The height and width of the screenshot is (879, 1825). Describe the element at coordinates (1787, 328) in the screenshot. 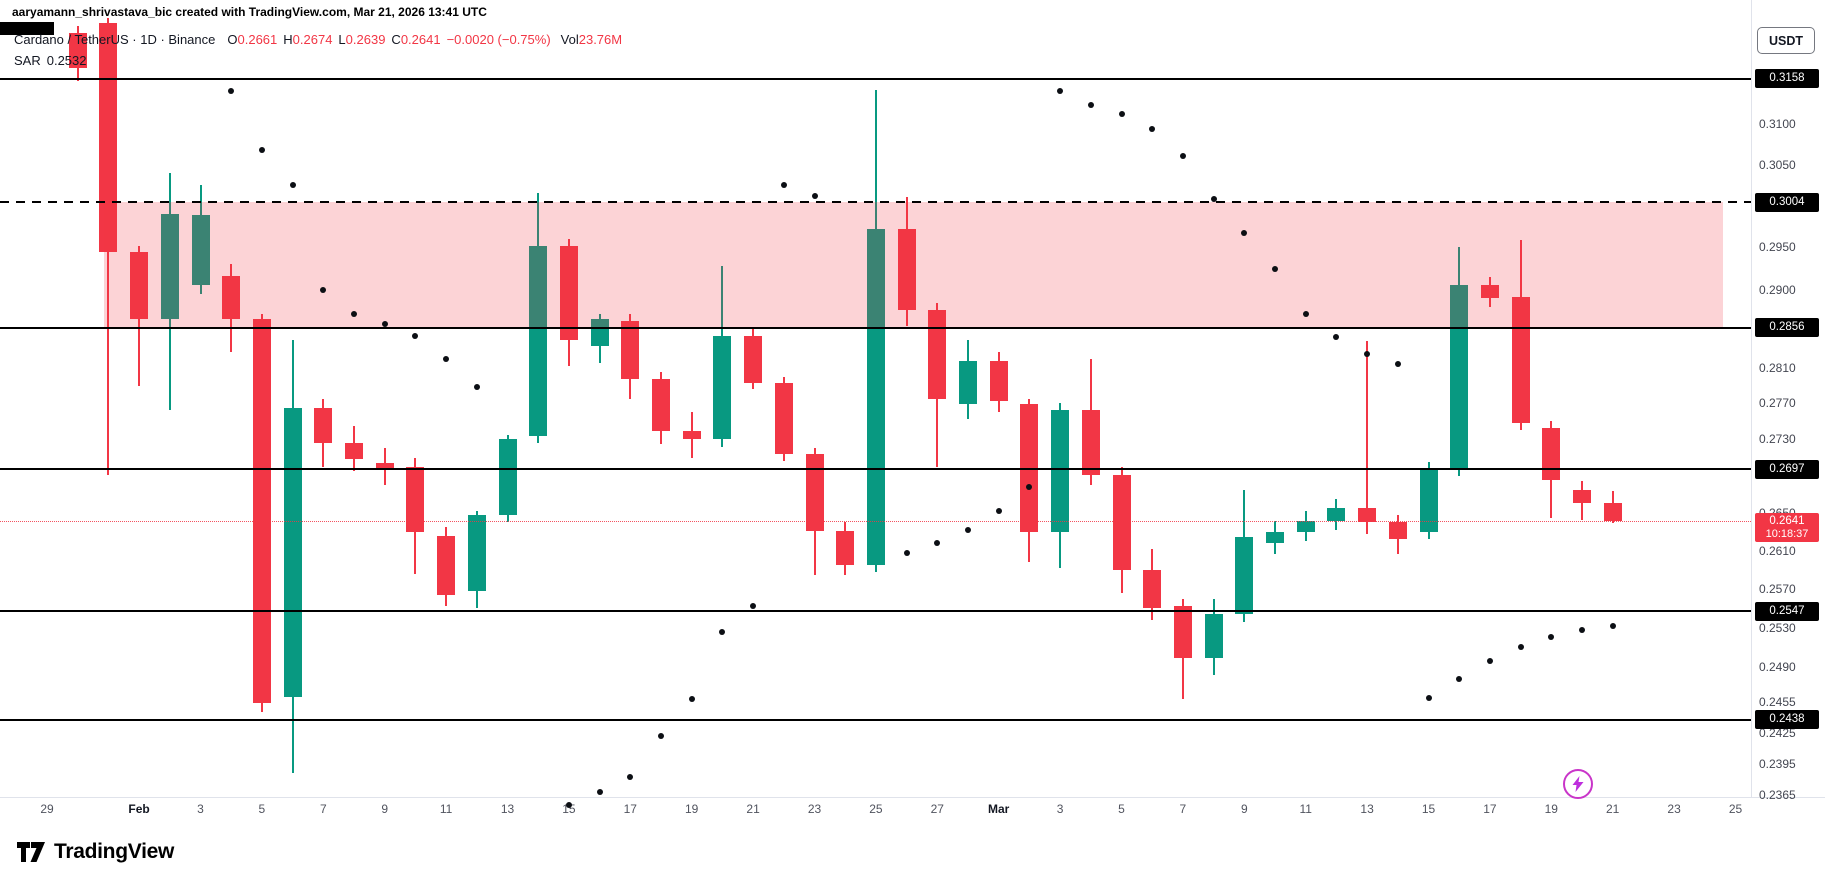

I see `level-price-badge: 0.2856` at that location.